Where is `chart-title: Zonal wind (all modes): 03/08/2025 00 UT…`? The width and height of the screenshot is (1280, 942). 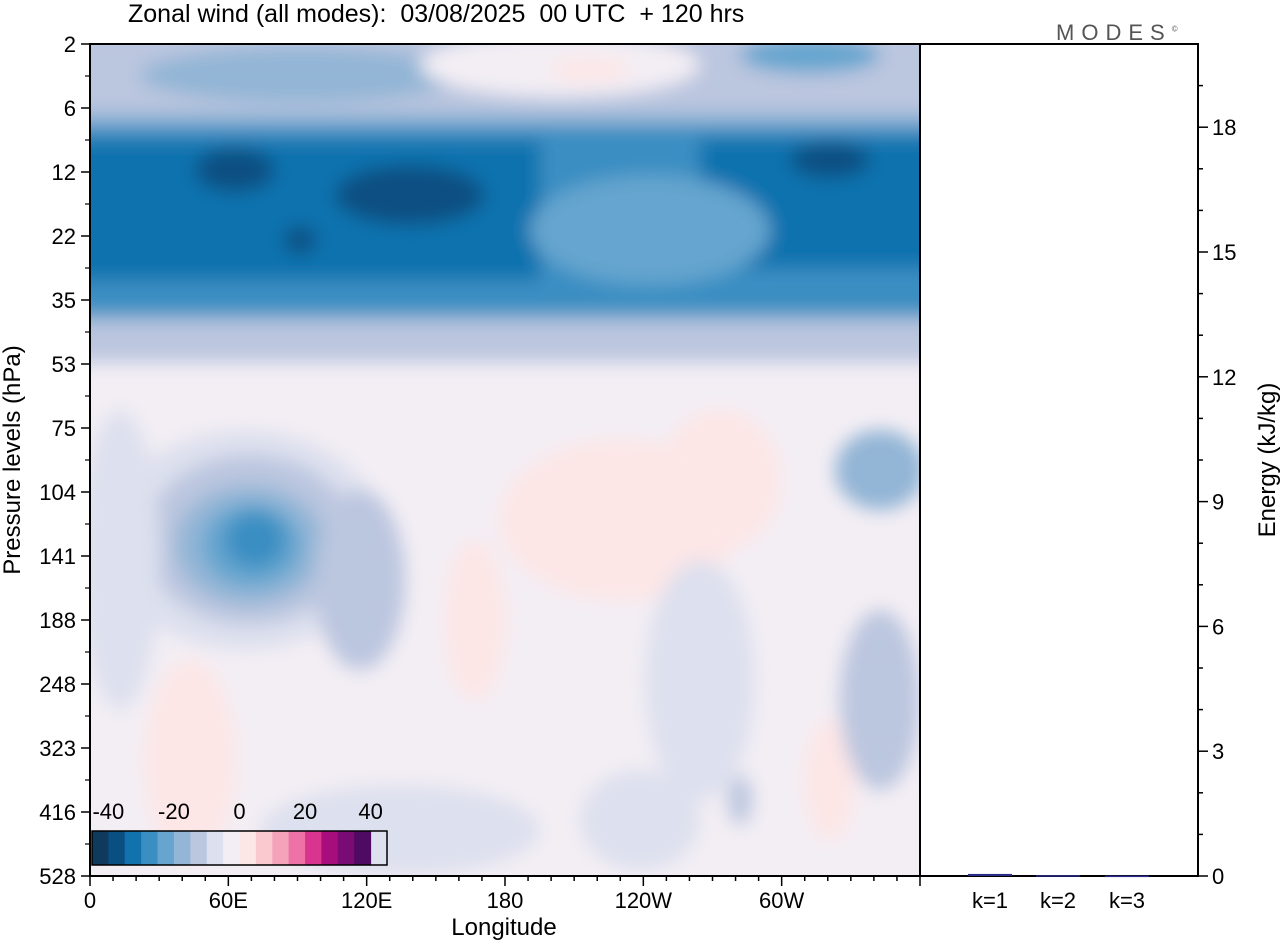 chart-title: Zonal wind (all modes): 03/08/2025 00 UT… is located at coordinates (436, 14).